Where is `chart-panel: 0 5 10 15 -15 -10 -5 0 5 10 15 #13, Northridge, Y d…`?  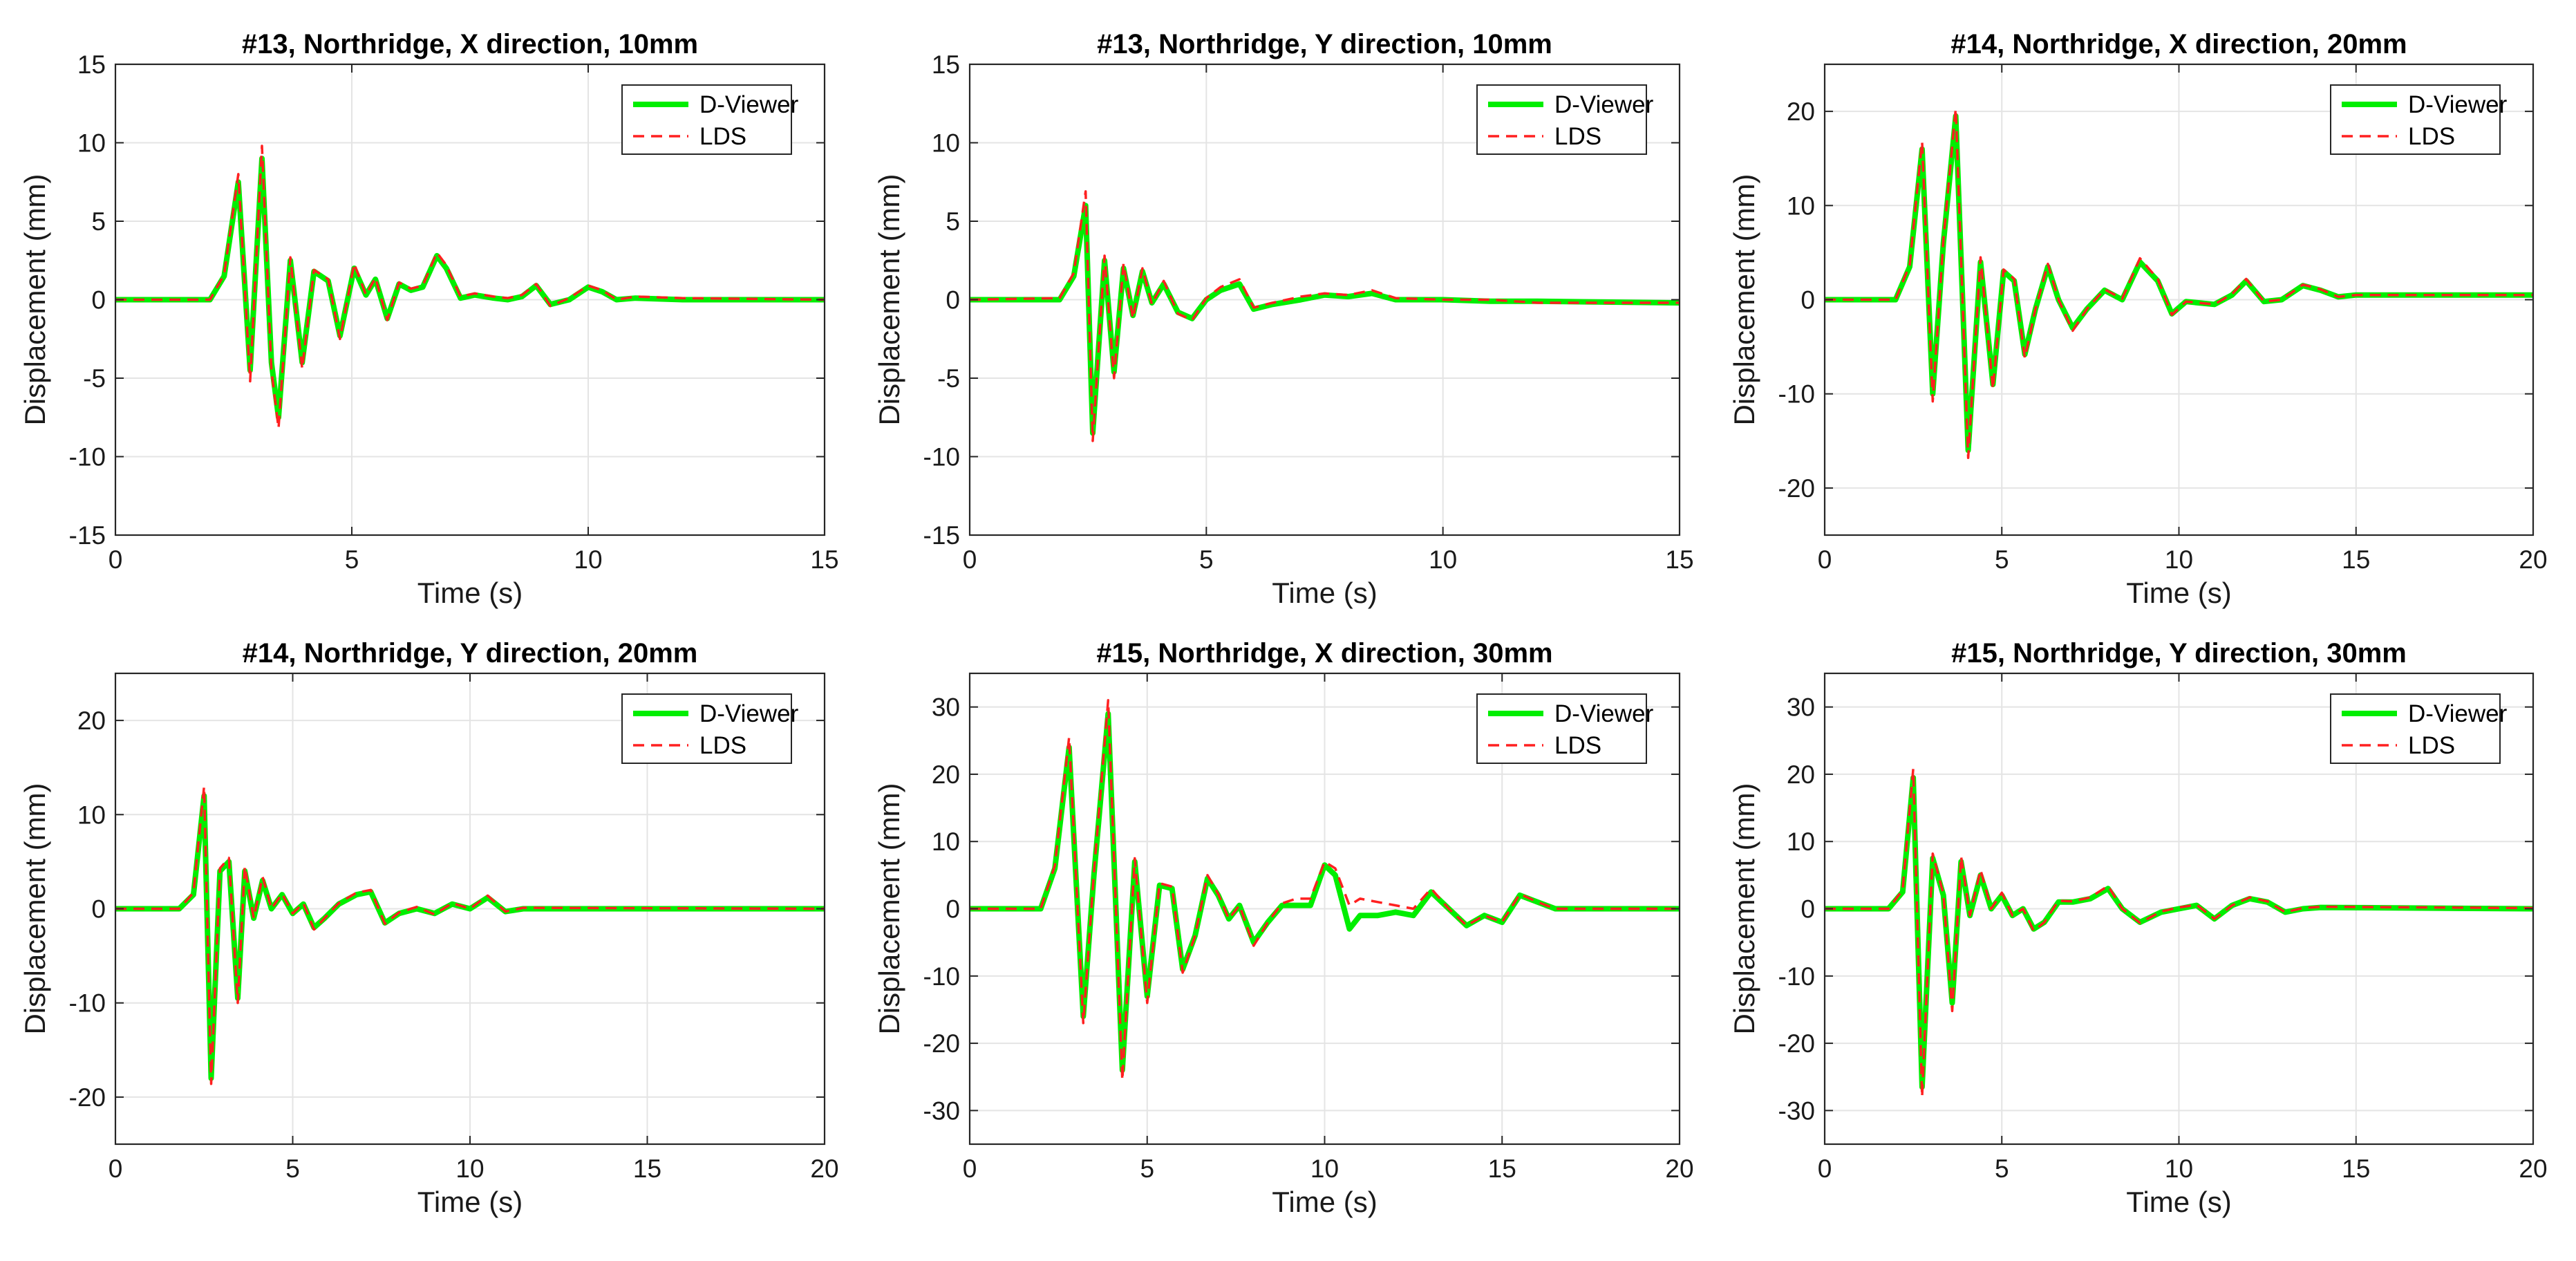
chart-panel: 0 5 10 15 -15 -10 -5 0 5 10 15 #13, Northridge, Y d… is located at coordinates (1283, 319).